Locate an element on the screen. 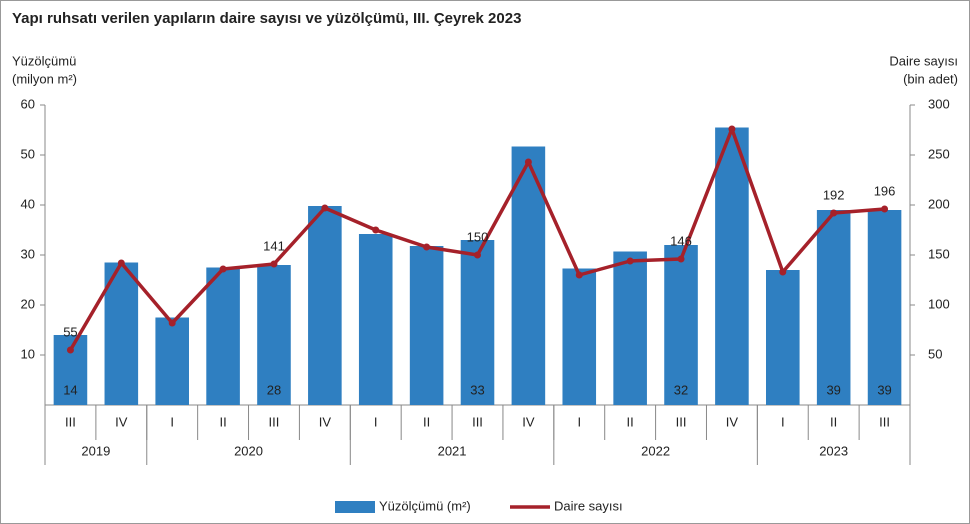 This screenshot has width=970, height=524. line-value-label: 150 is located at coordinates (478, 236).